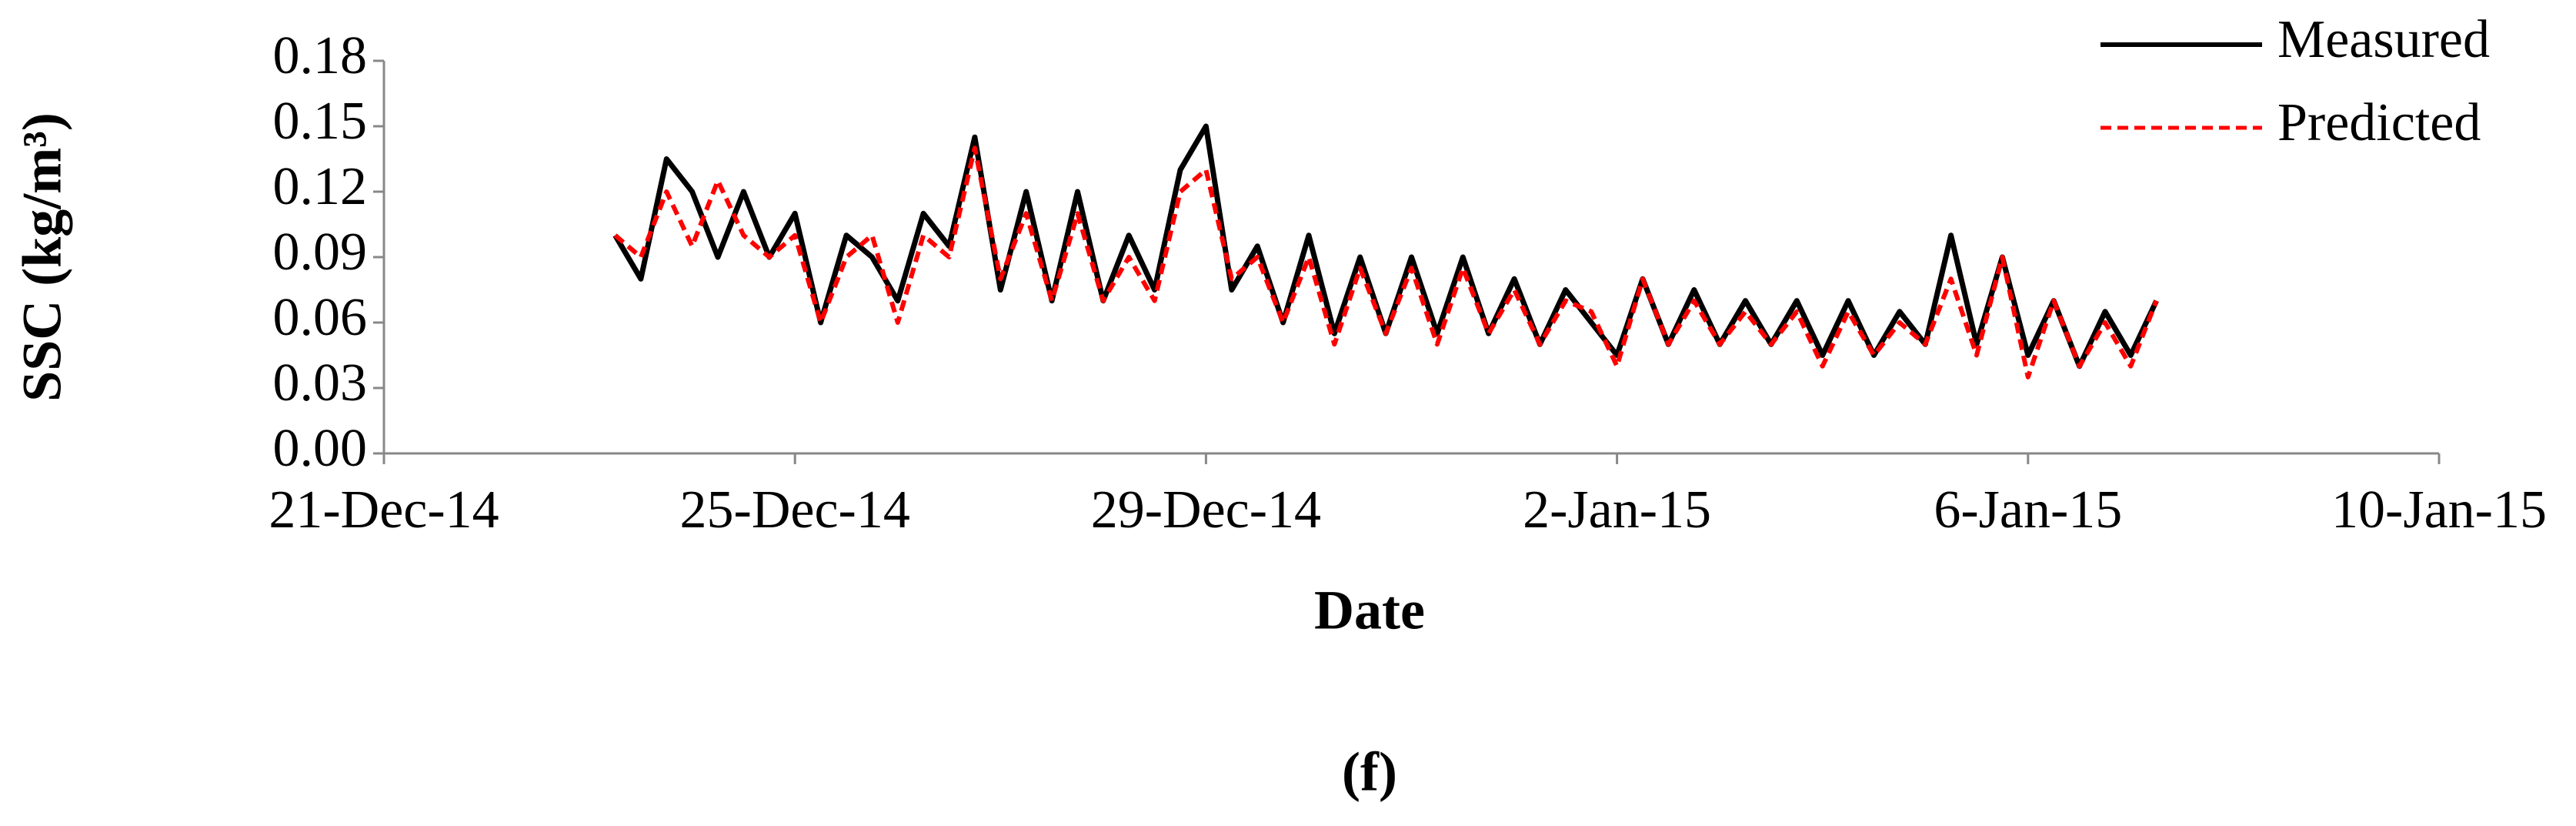  What do you see at coordinates (1369, 772) in the screenshot?
I see `annotation: (f)` at bounding box center [1369, 772].